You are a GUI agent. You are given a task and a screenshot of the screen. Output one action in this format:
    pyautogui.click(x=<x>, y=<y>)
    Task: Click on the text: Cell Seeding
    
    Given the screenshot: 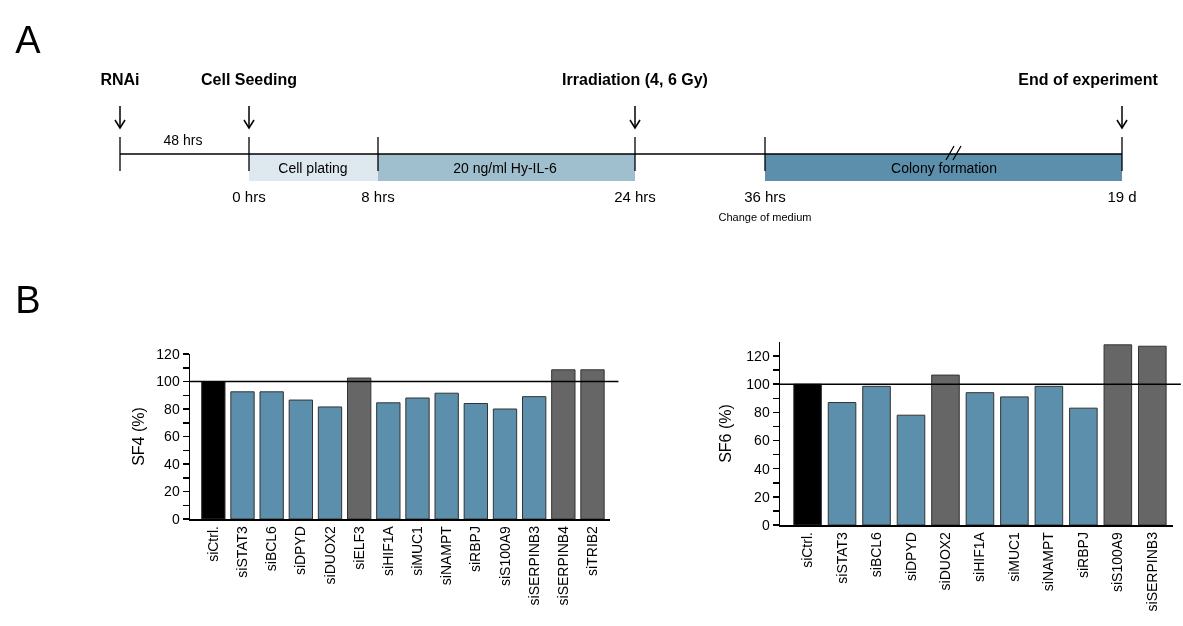 What is the action you would take?
    pyautogui.click(x=249, y=80)
    